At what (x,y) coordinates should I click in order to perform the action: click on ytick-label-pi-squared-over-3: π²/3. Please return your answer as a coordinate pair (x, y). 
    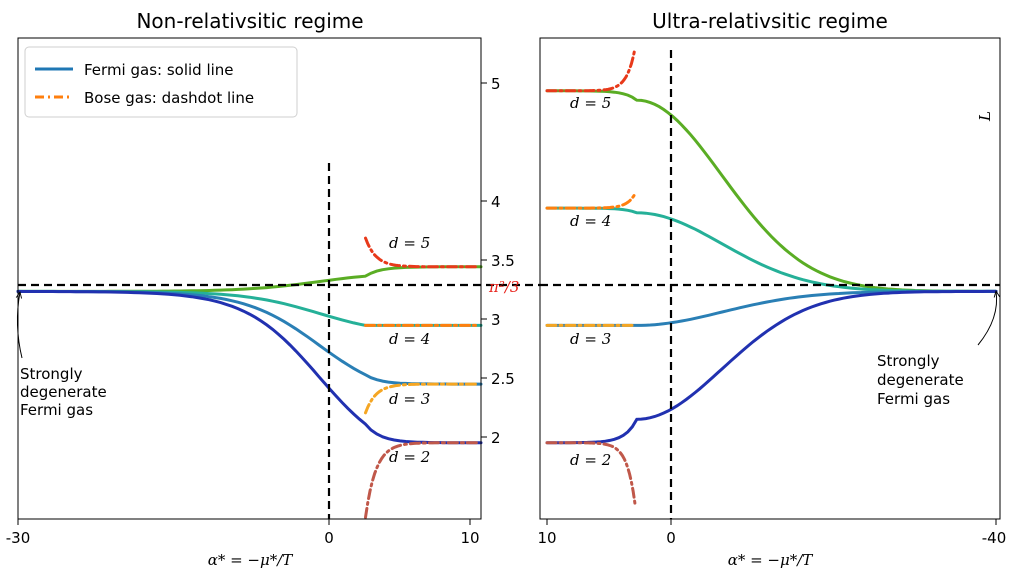
    Looking at the image, I should click on (503, 287).